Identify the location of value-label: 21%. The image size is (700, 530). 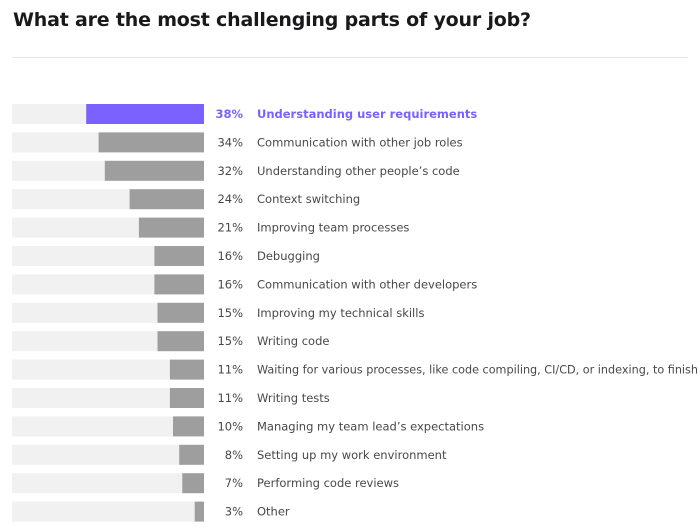
(230, 228).